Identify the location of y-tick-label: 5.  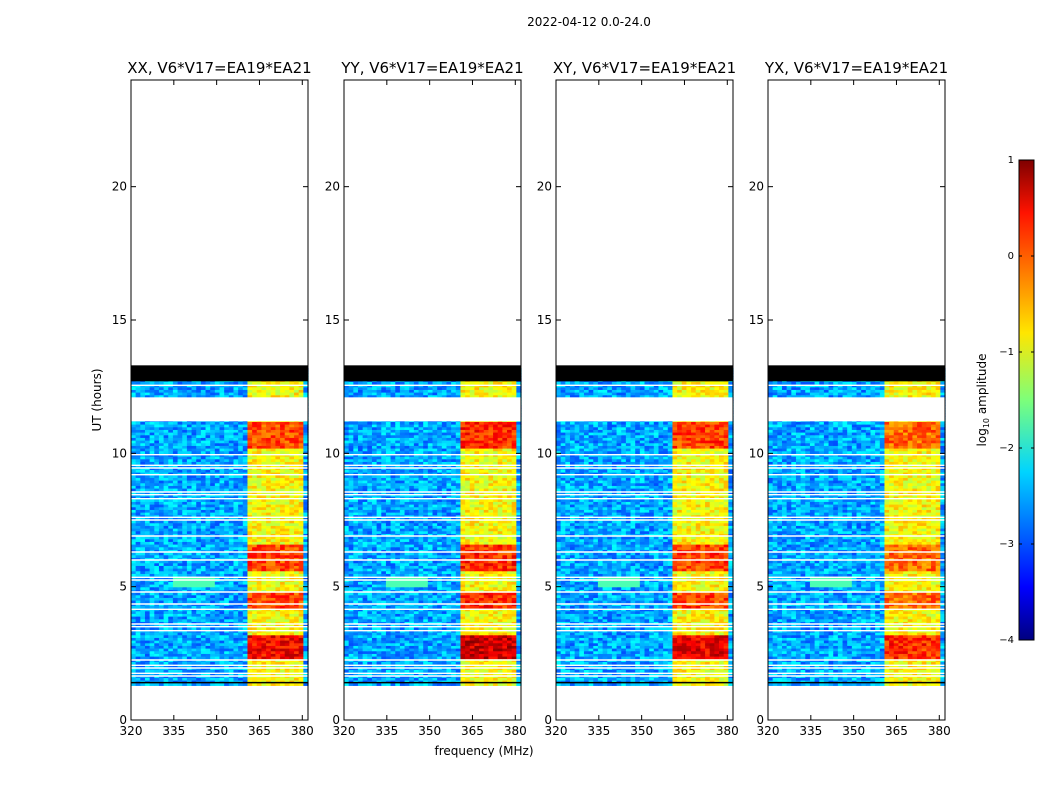
(123, 587).